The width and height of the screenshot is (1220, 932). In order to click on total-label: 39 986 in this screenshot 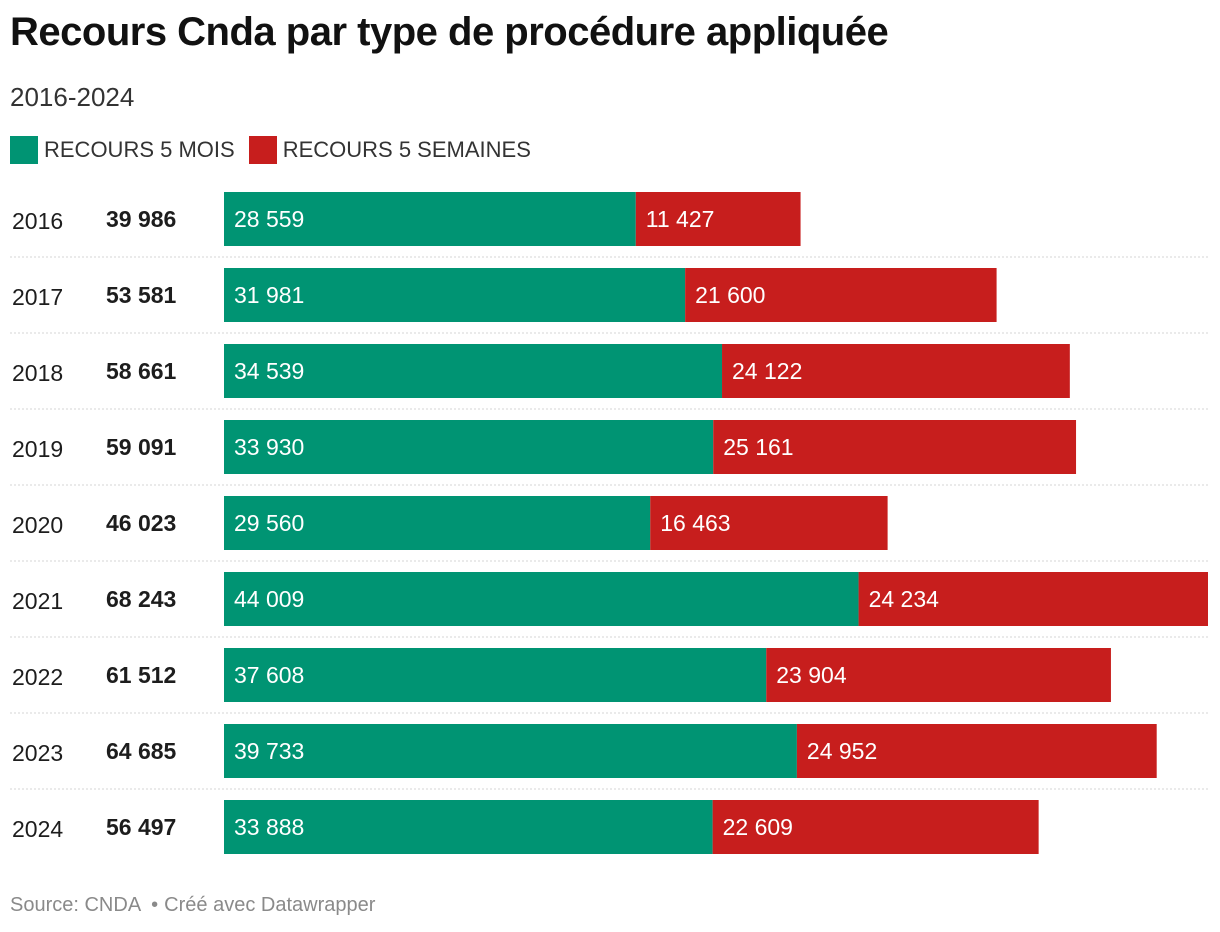, I will do `click(141, 219)`.